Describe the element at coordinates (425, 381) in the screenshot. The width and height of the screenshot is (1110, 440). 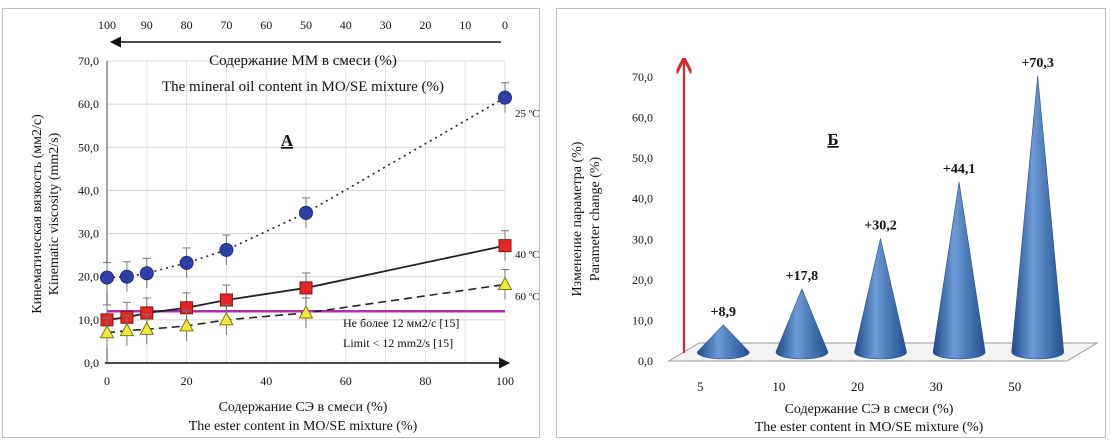
I see `x-tick-label: 80` at that location.